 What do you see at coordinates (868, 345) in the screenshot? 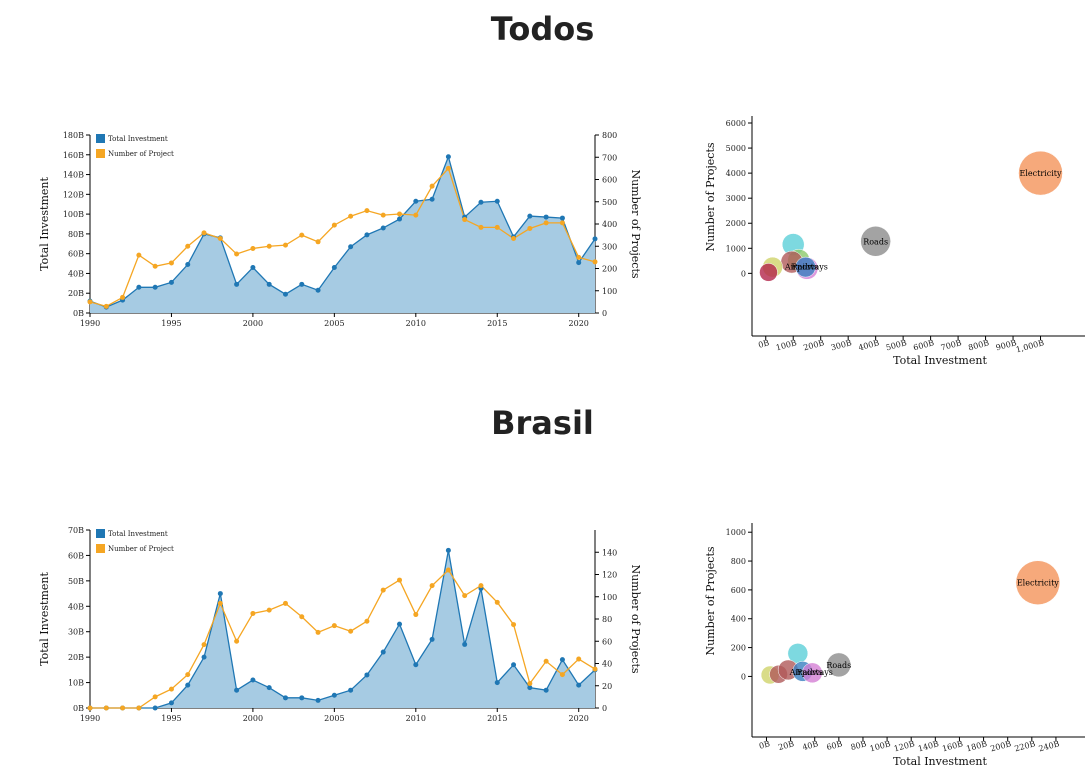
I see `x-tick-label: 400B` at bounding box center [868, 345].